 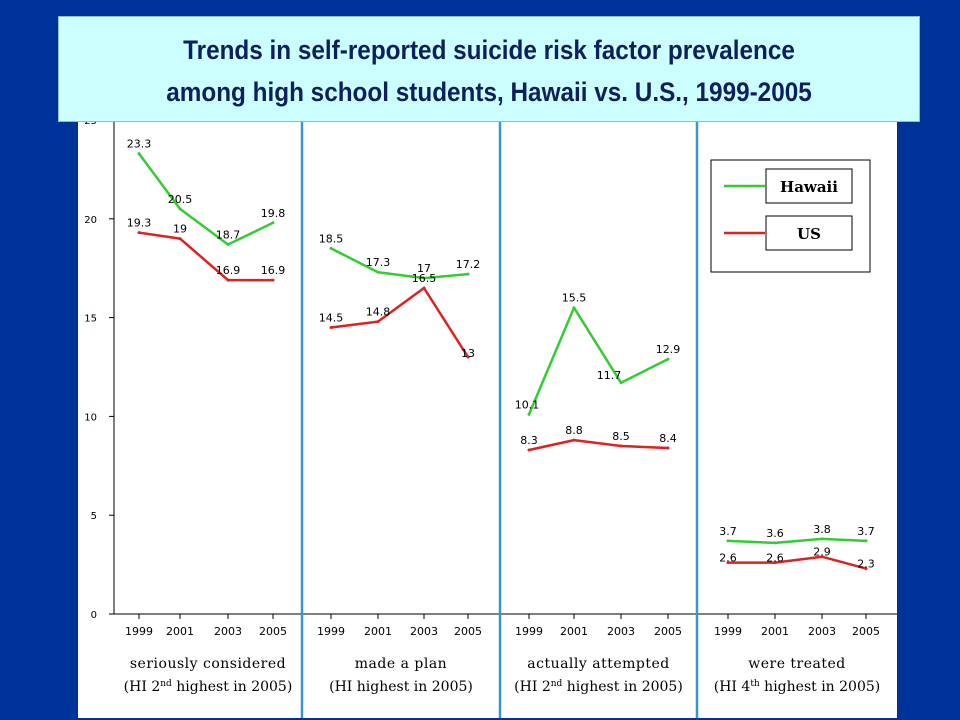 What do you see at coordinates (331, 317) in the screenshot?
I see `data-label-us: 14.5` at bounding box center [331, 317].